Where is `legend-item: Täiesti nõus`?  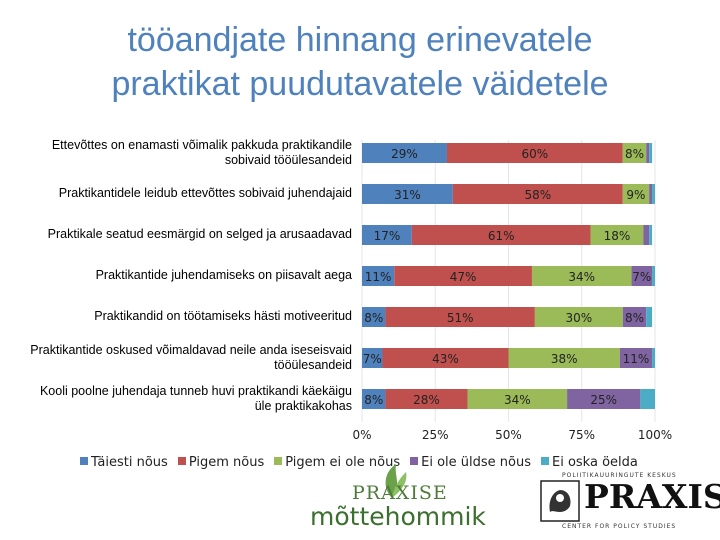 legend-item: Täiesti nõus is located at coordinates (124, 462).